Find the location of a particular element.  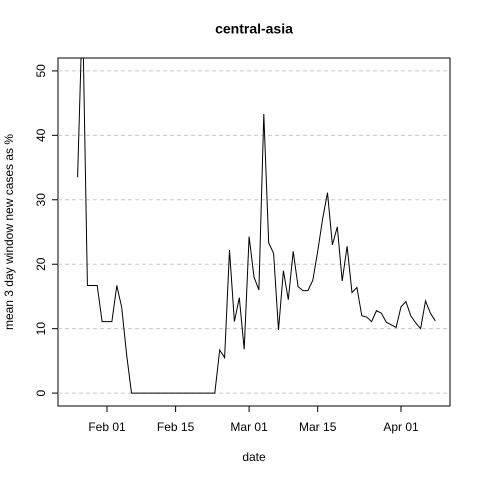

x-tick-label: Feb 15 is located at coordinates (176, 427).